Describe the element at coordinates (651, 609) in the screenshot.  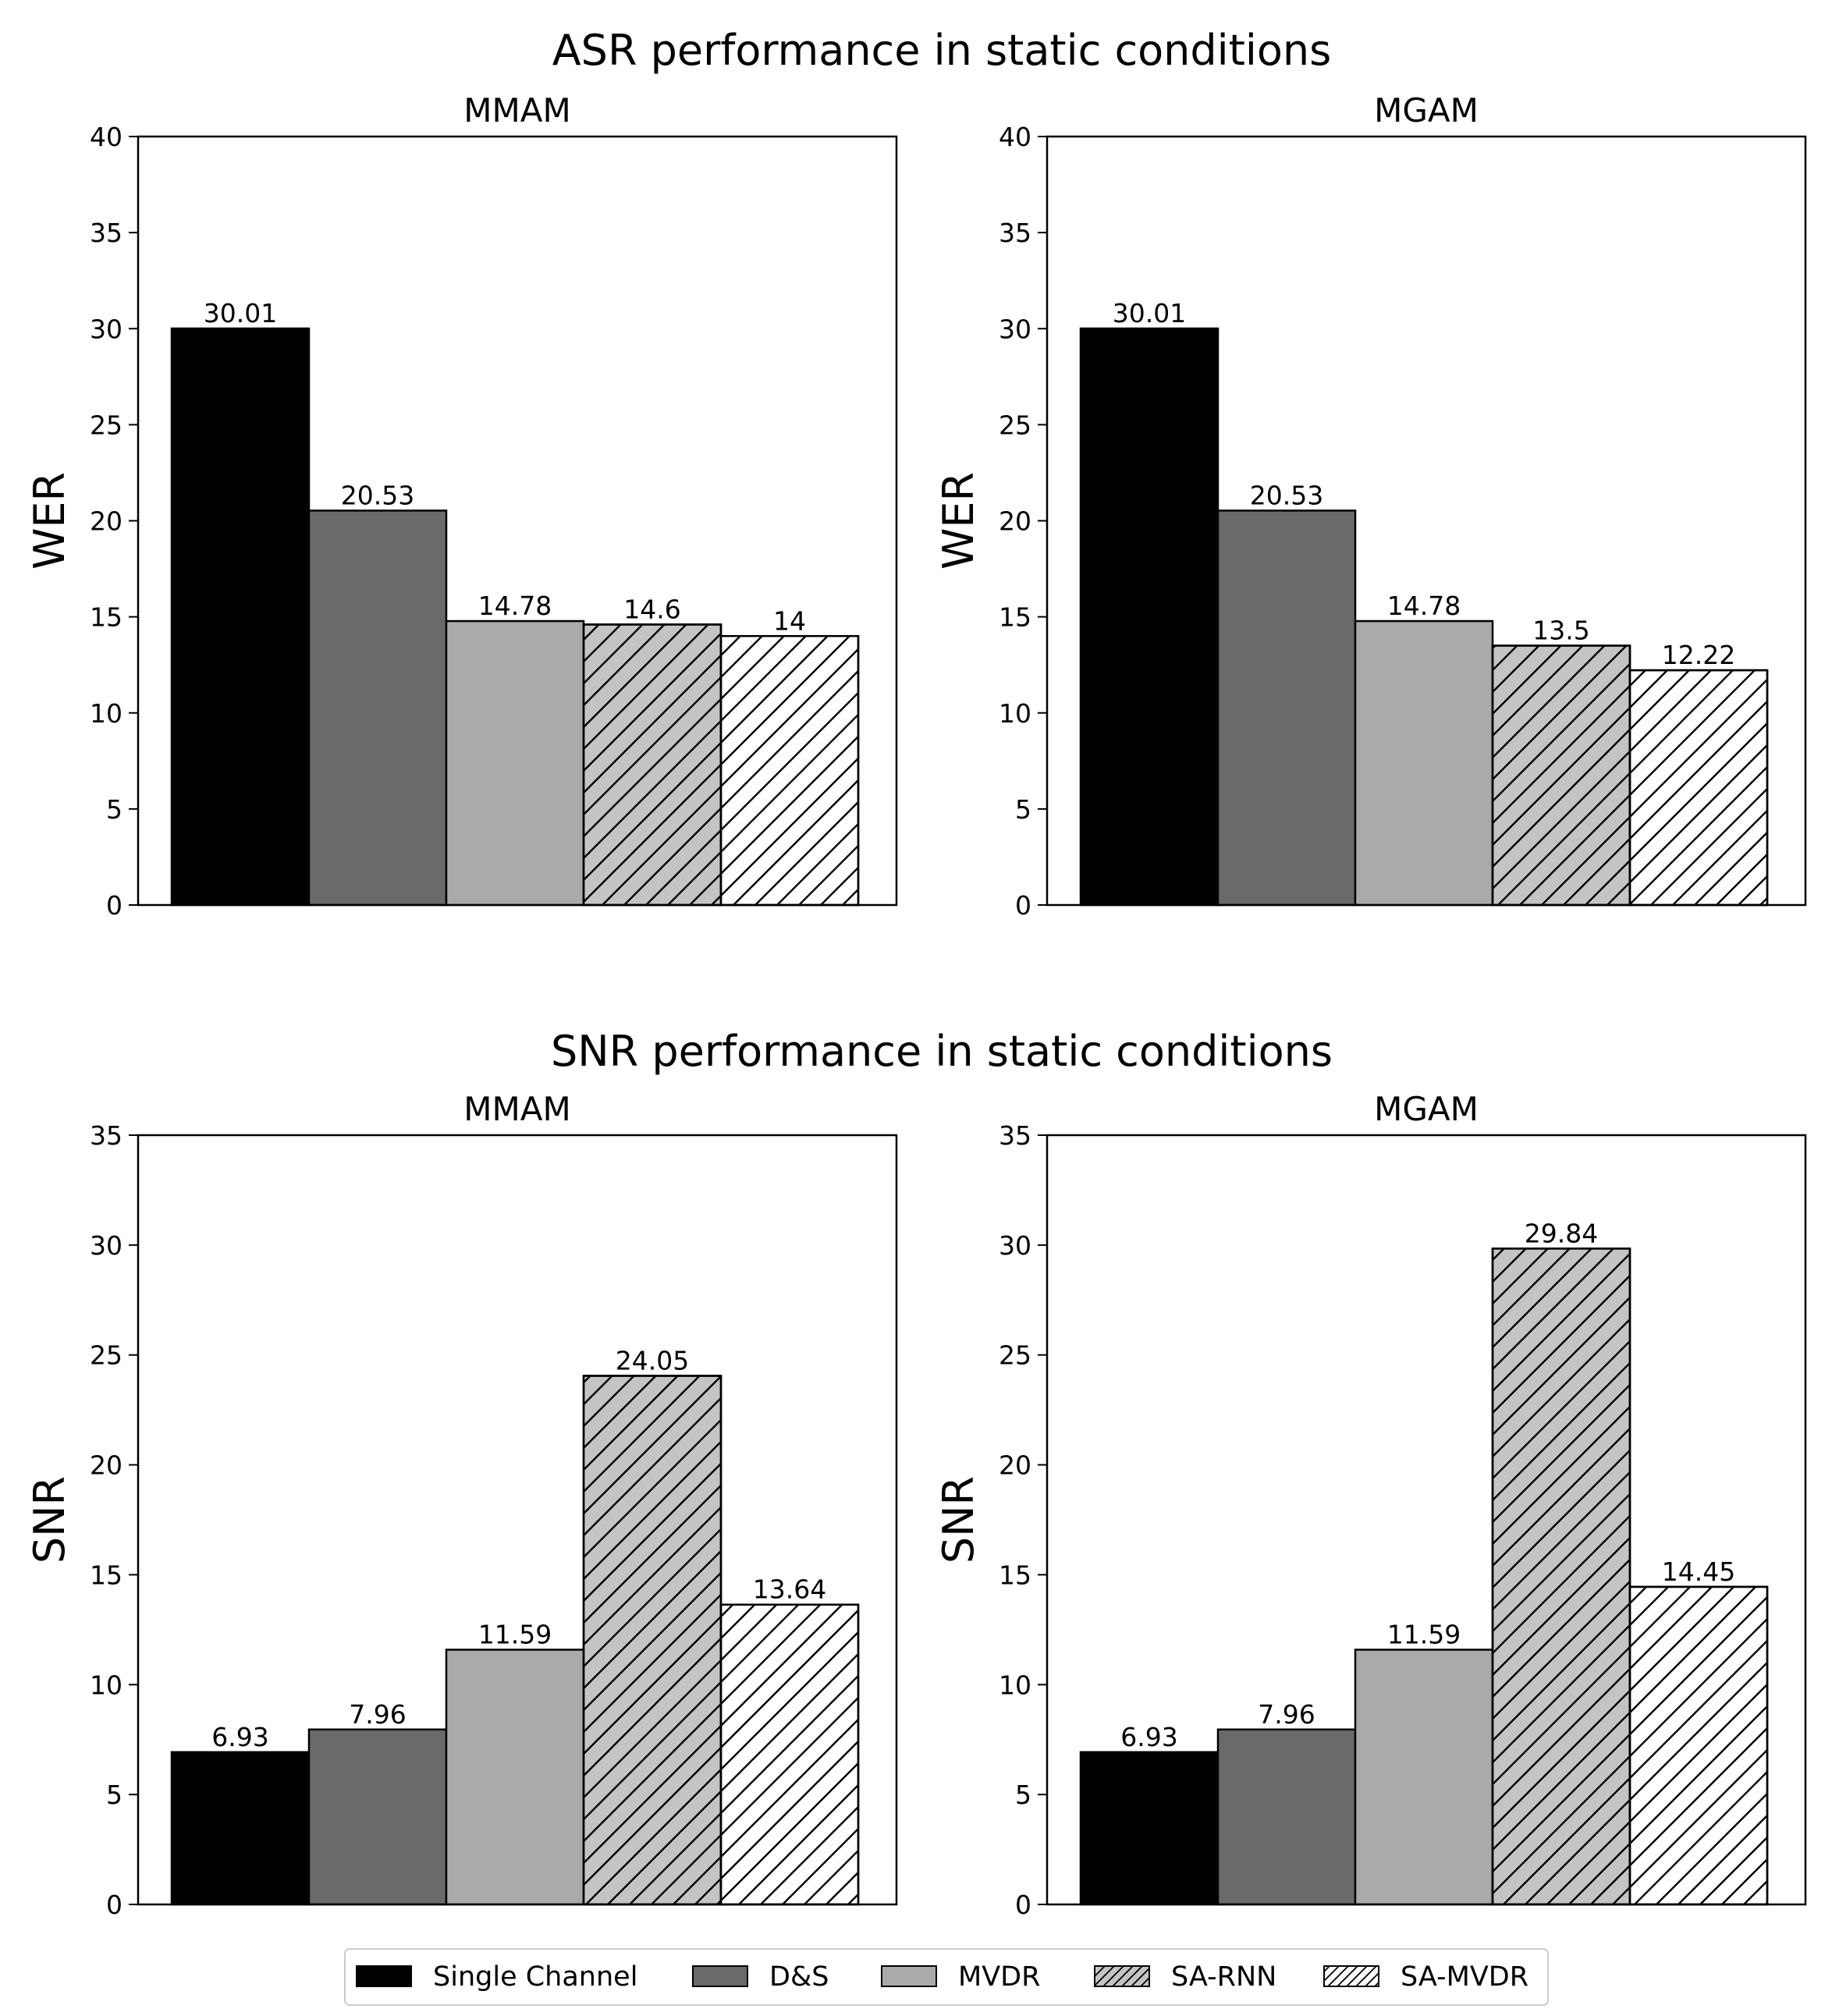
I see `bar-value-label: 14.6` at that location.